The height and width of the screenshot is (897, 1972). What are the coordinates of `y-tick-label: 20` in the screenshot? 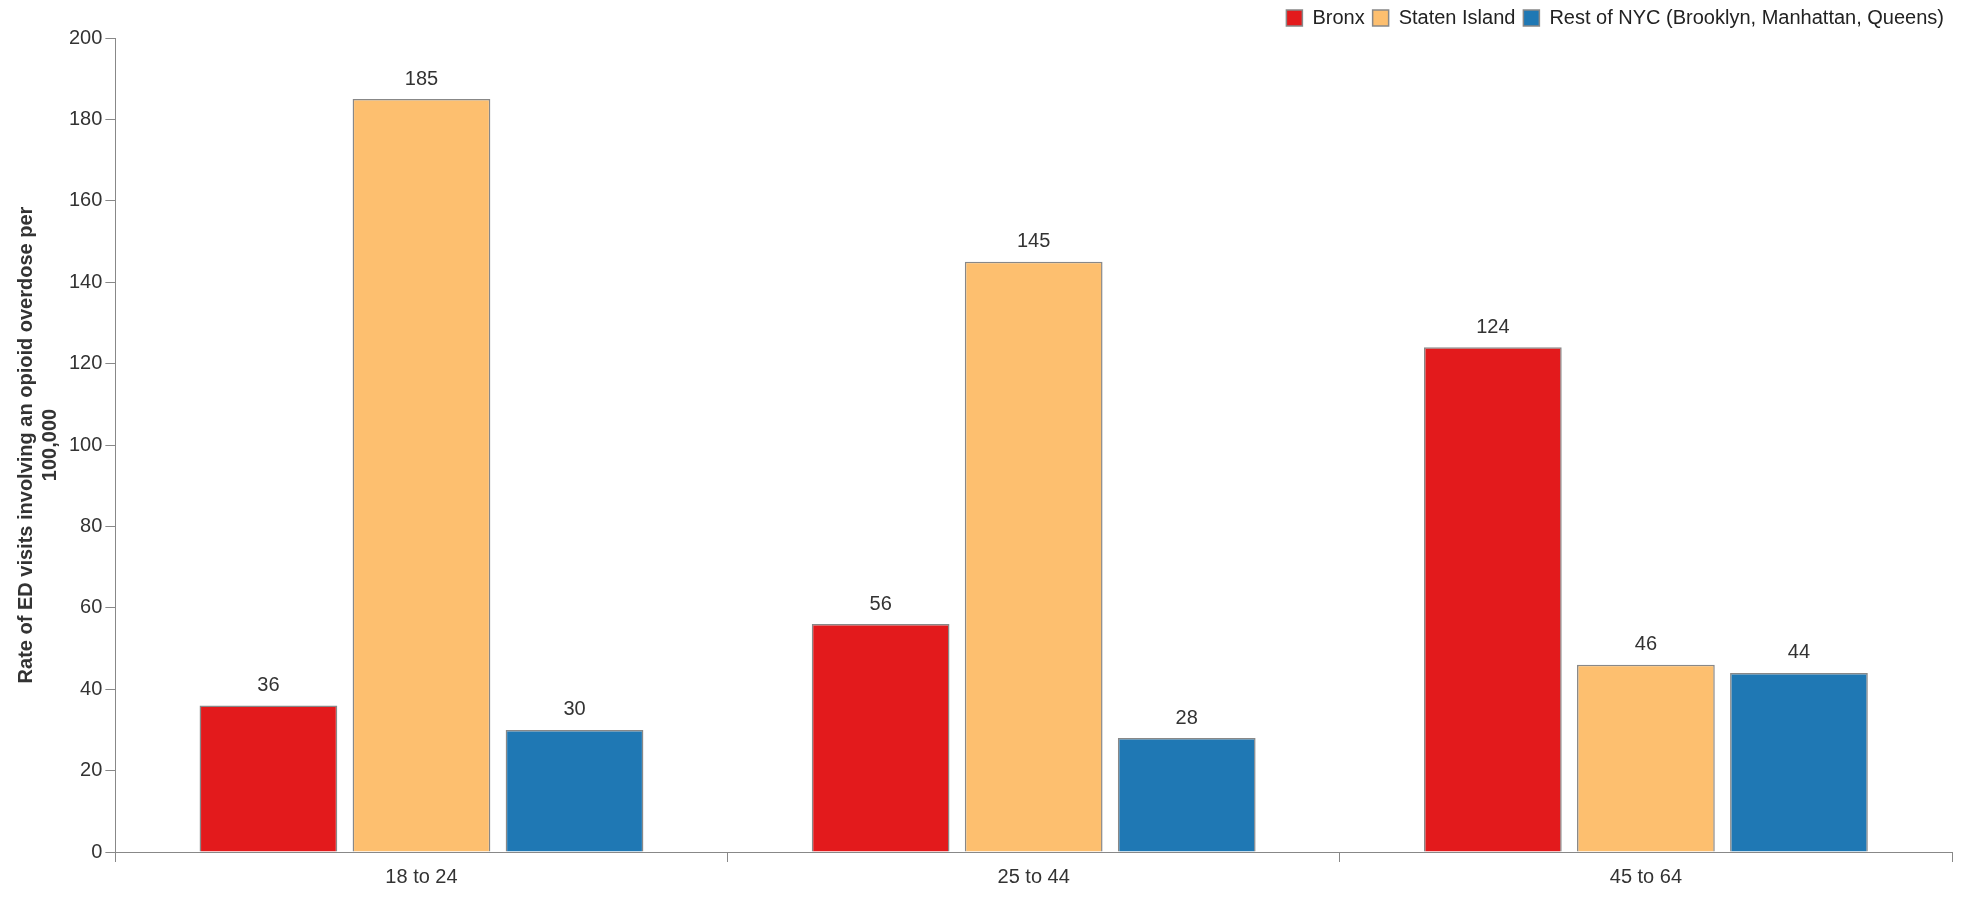 It's located at (91, 769).